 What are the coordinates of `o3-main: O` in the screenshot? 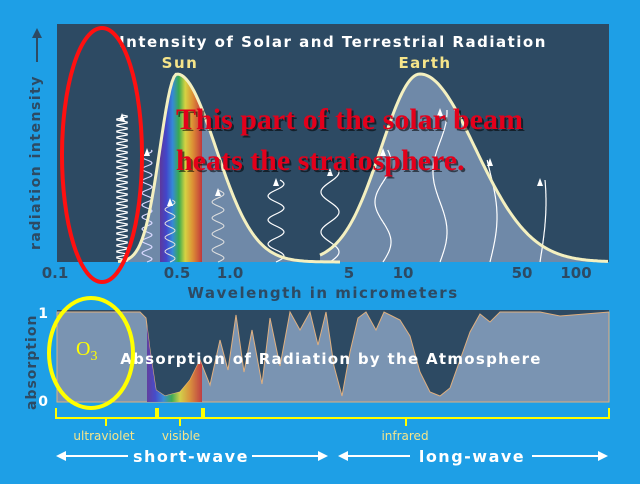 It's located at (83, 349).